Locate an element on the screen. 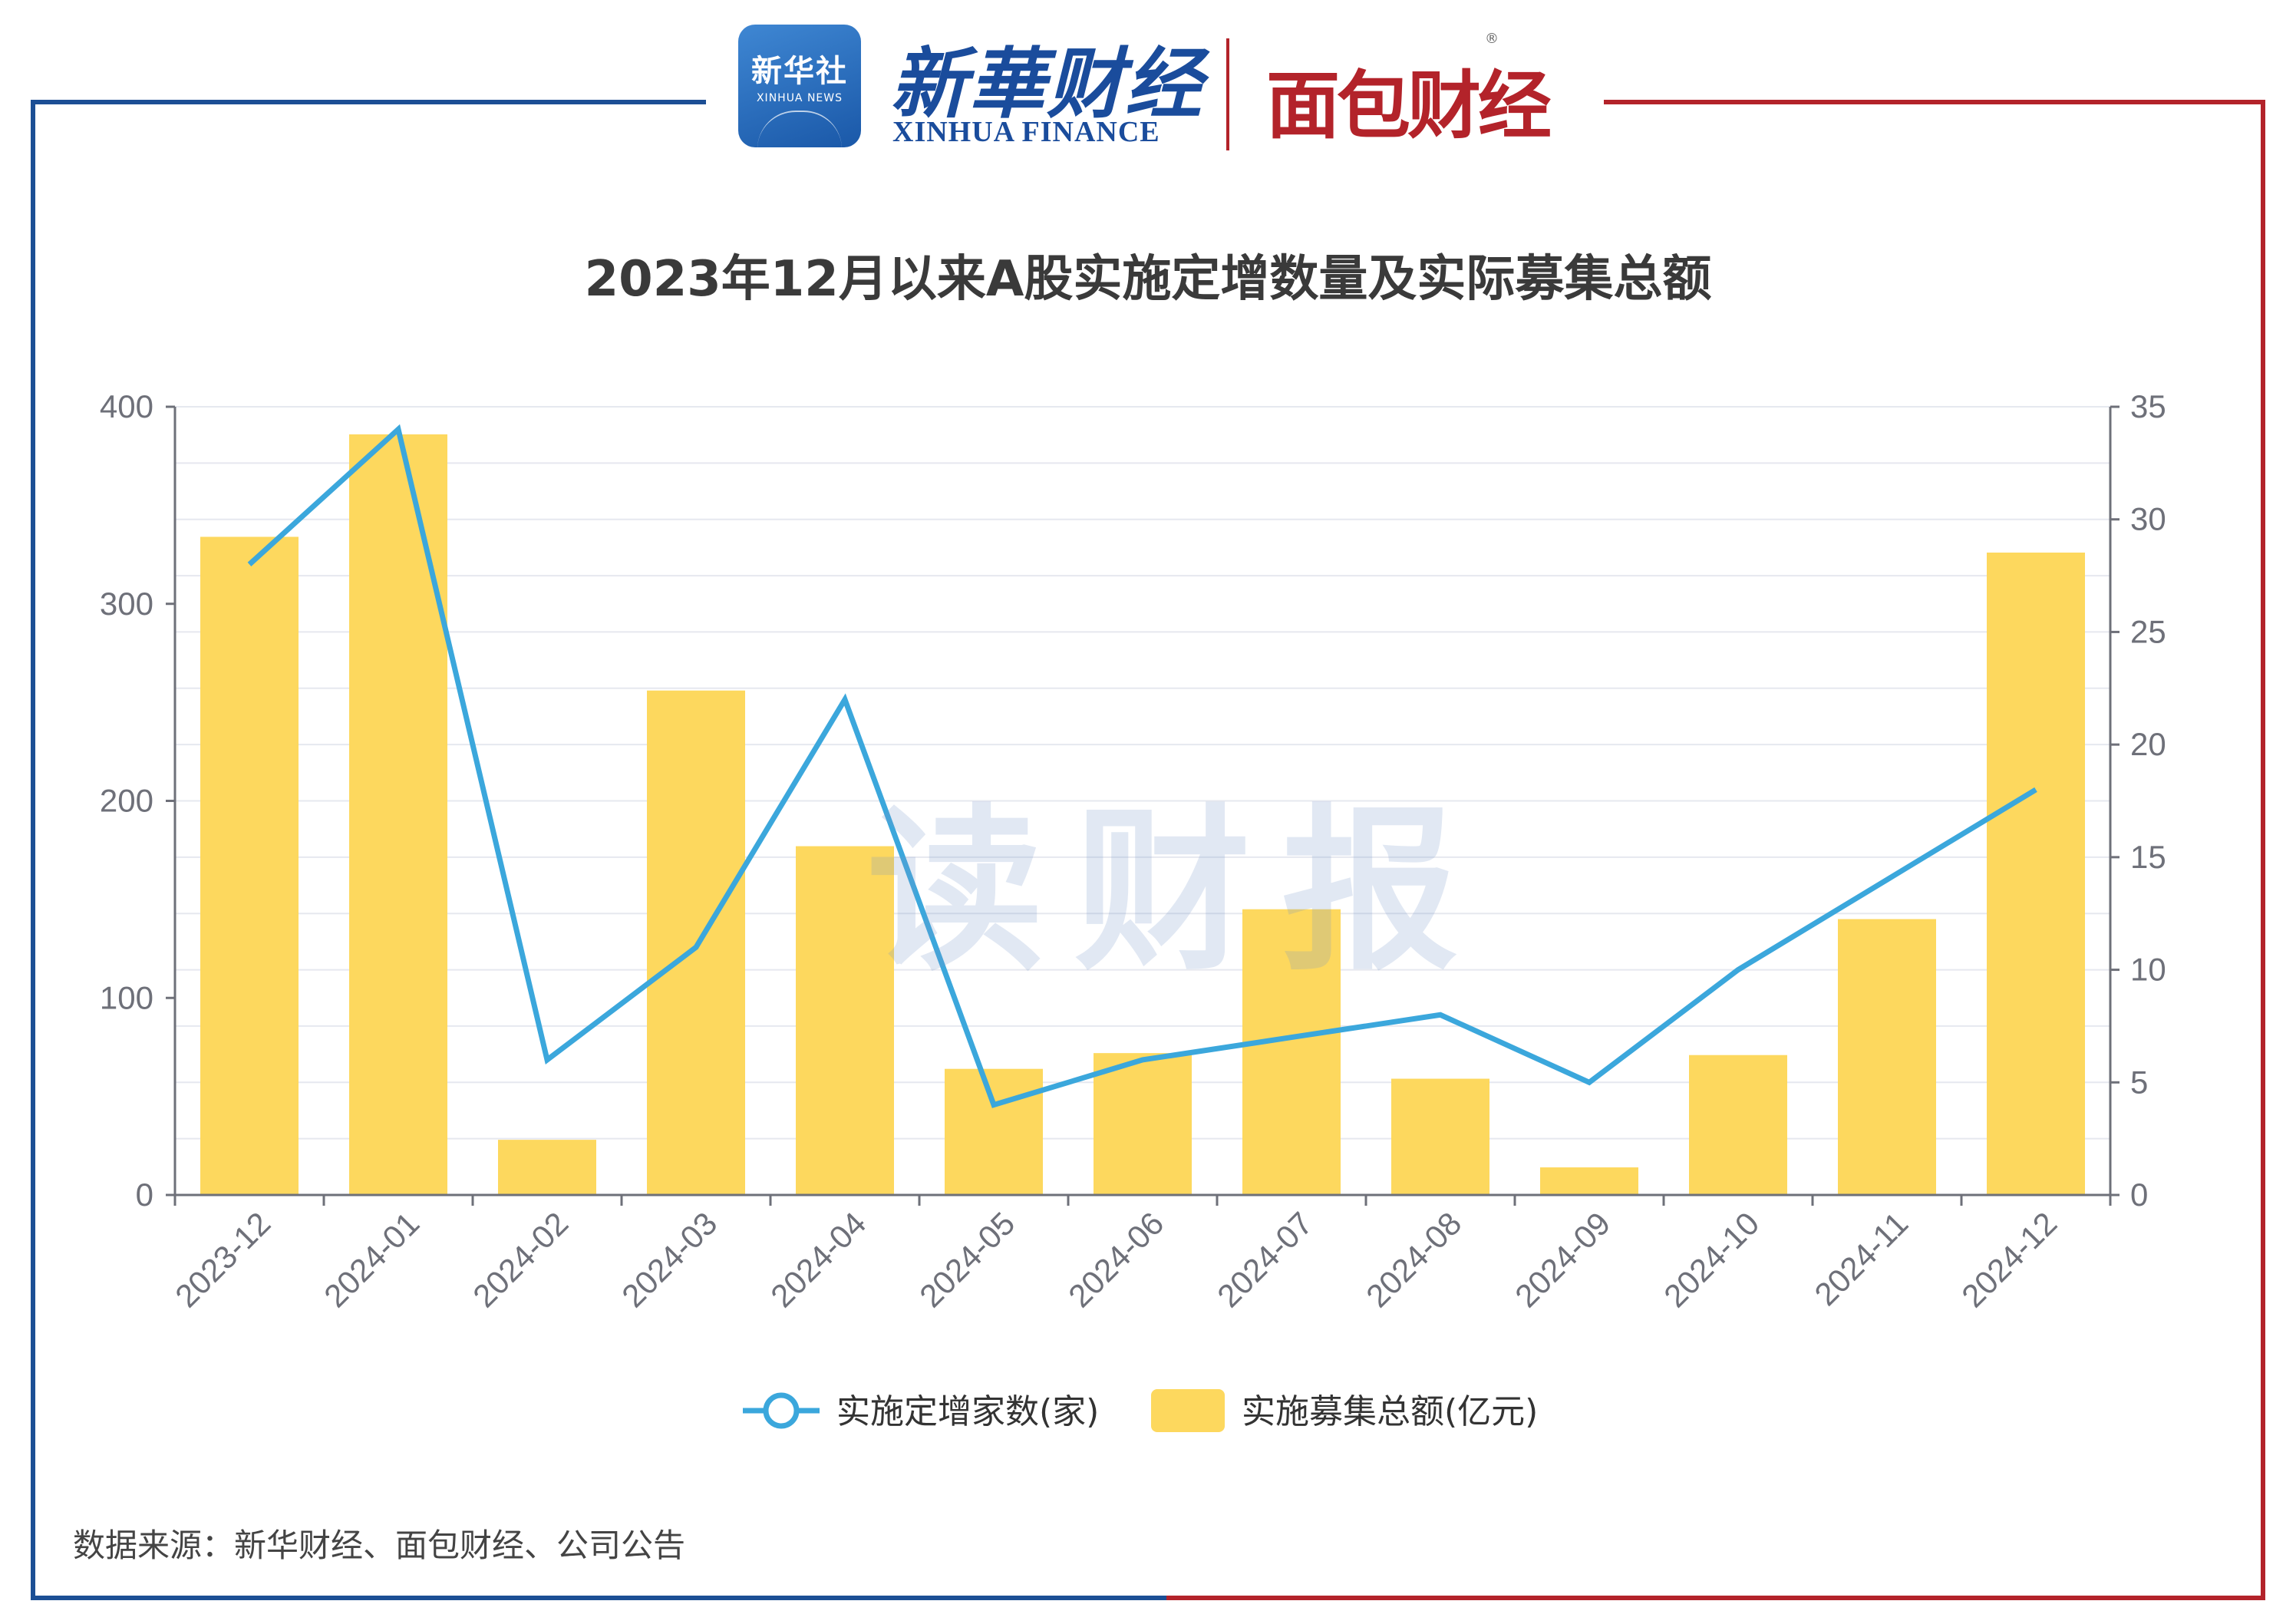 The height and width of the screenshot is (1624, 2296). right-tick-label: 15 is located at coordinates (2148, 857).